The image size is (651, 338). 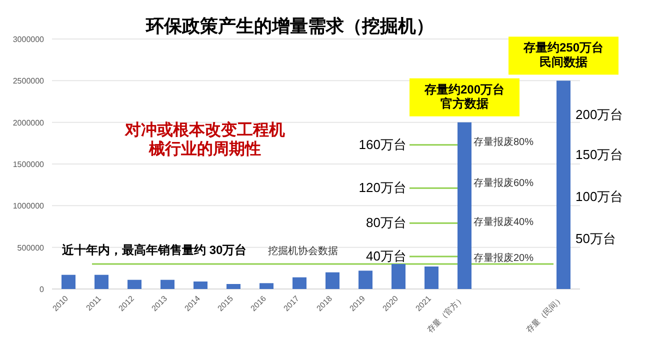 I want to click on y-tick-label: 3000000, so click(x=28, y=39).